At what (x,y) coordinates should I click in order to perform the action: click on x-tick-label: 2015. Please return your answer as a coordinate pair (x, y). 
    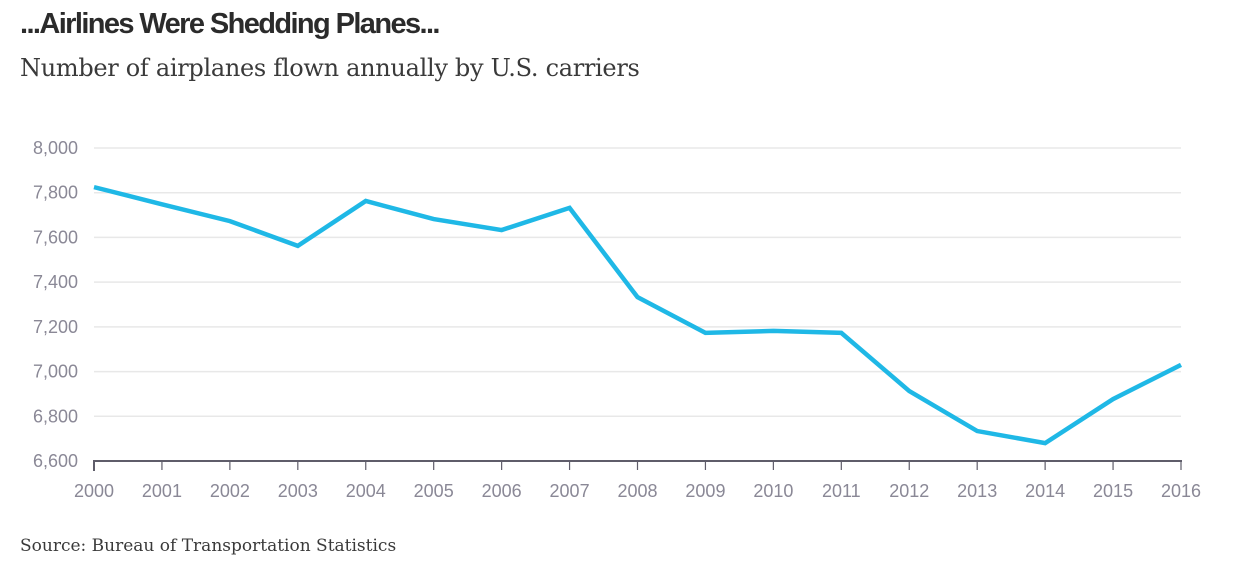
    Looking at the image, I should click on (1113, 491).